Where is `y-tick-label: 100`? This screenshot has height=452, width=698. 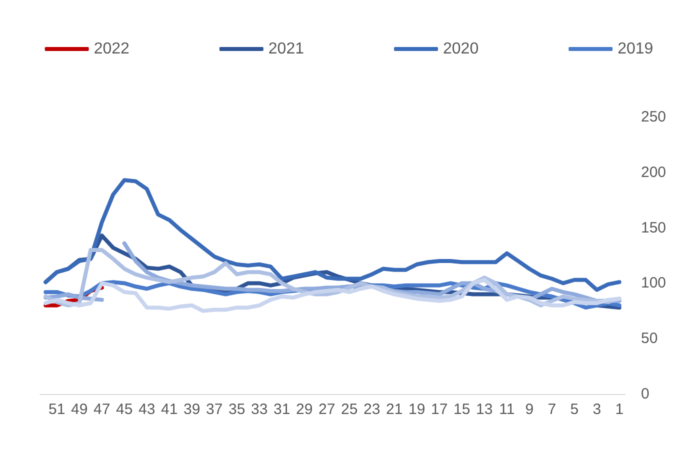 y-tick-label: 100 is located at coordinates (653, 283).